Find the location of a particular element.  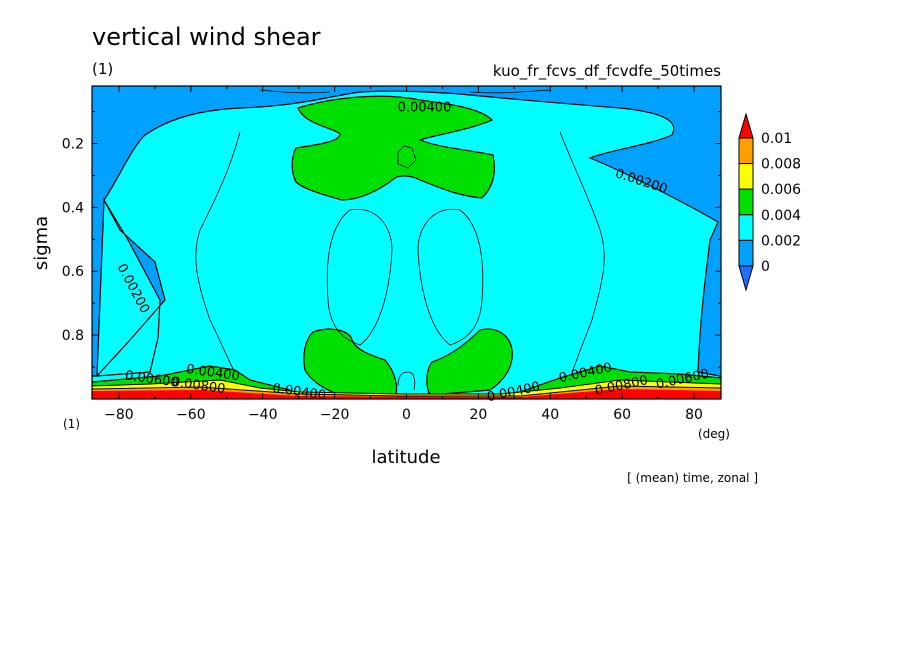

x-tick-label: 0 is located at coordinates (406, 415).